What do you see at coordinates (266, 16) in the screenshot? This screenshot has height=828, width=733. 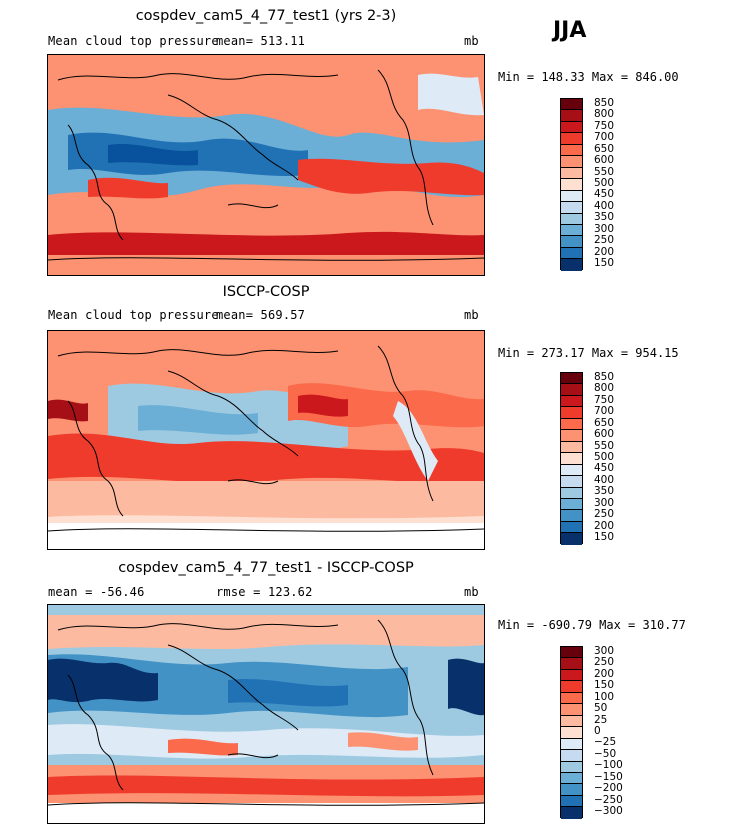 I see `panel-1-title: cospdev_cam5_4_77_test1 (yrs 2-3)` at bounding box center [266, 16].